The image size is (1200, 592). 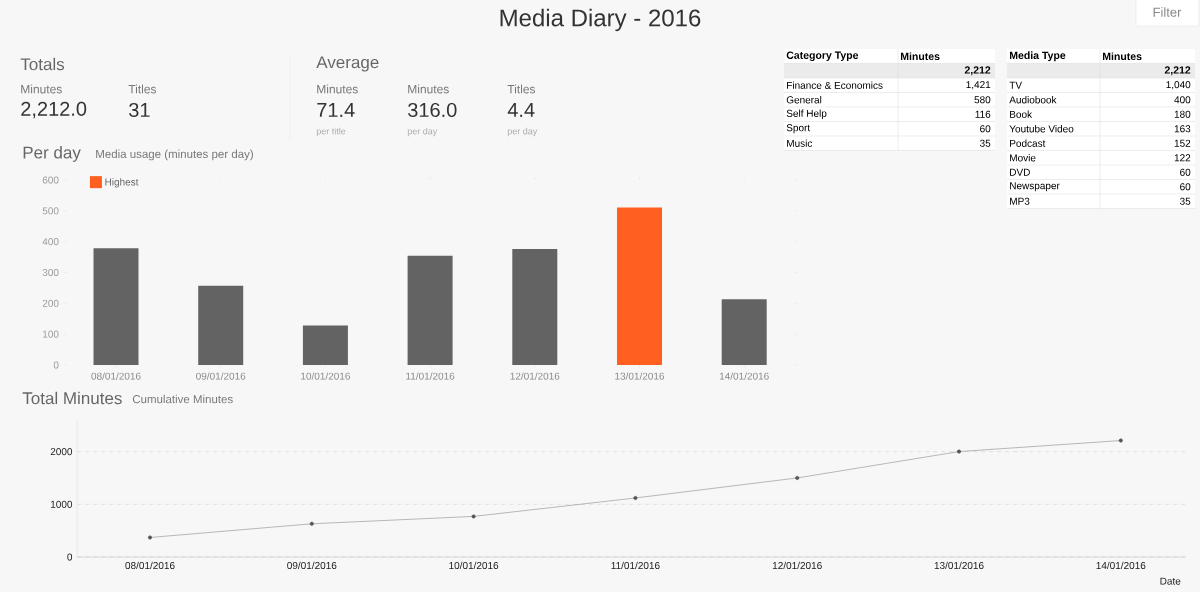 What do you see at coordinates (978, 85) in the screenshot?
I see `data-label: 1,421` at bounding box center [978, 85].